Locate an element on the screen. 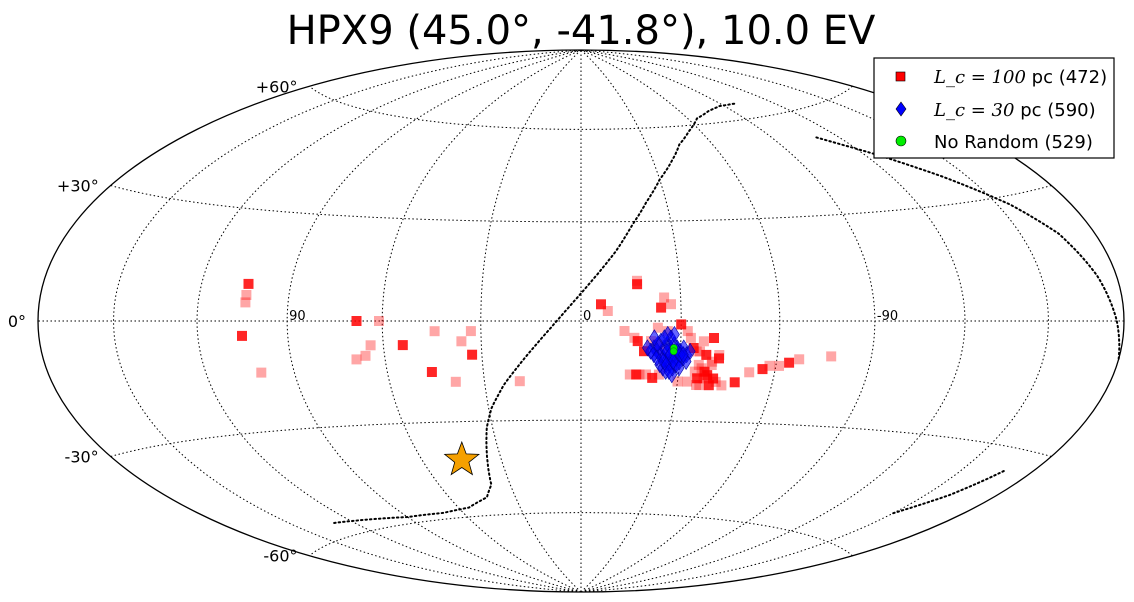 This screenshot has width=1134, height=602. source-star-marker is located at coordinates (461, 458).